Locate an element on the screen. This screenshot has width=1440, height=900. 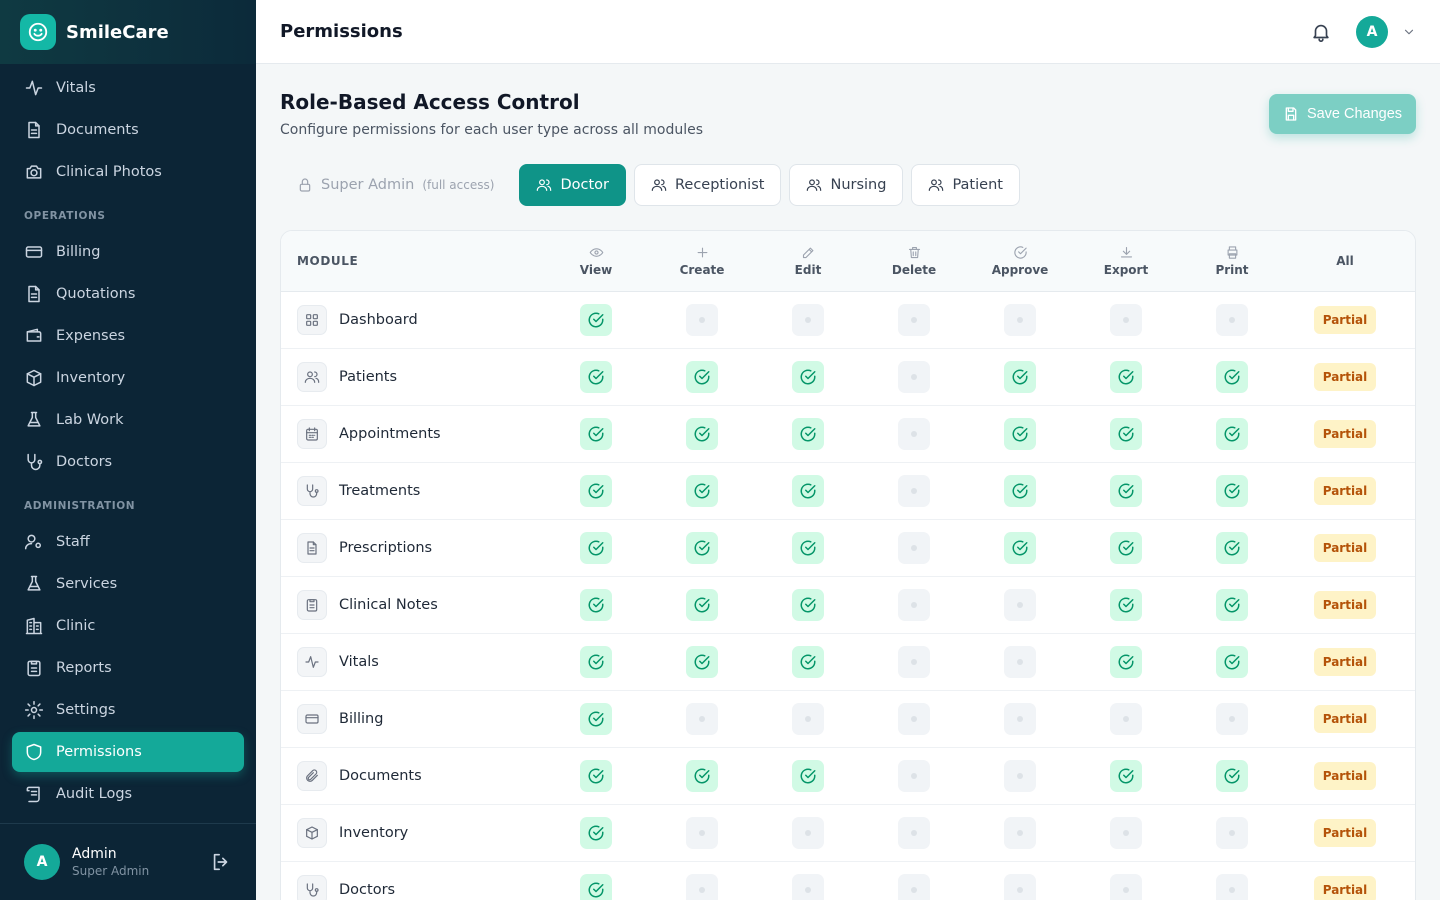
sidebar-item-settings: Settings is located at coordinates (128, 710).